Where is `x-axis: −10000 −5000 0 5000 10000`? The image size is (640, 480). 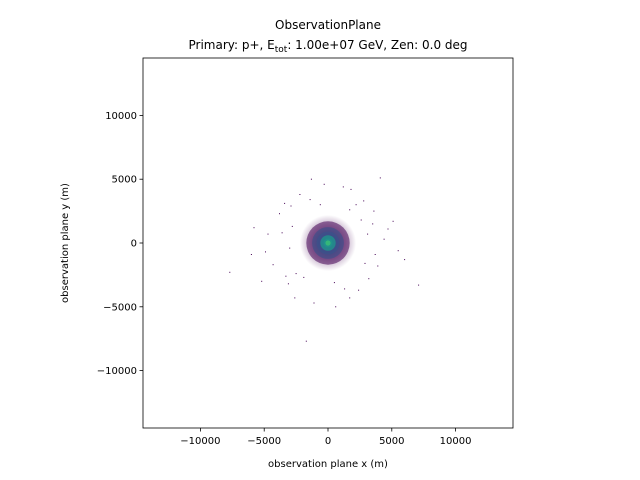 x-axis: −10000 −5000 0 5000 10000 is located at coordinates (325, 437).